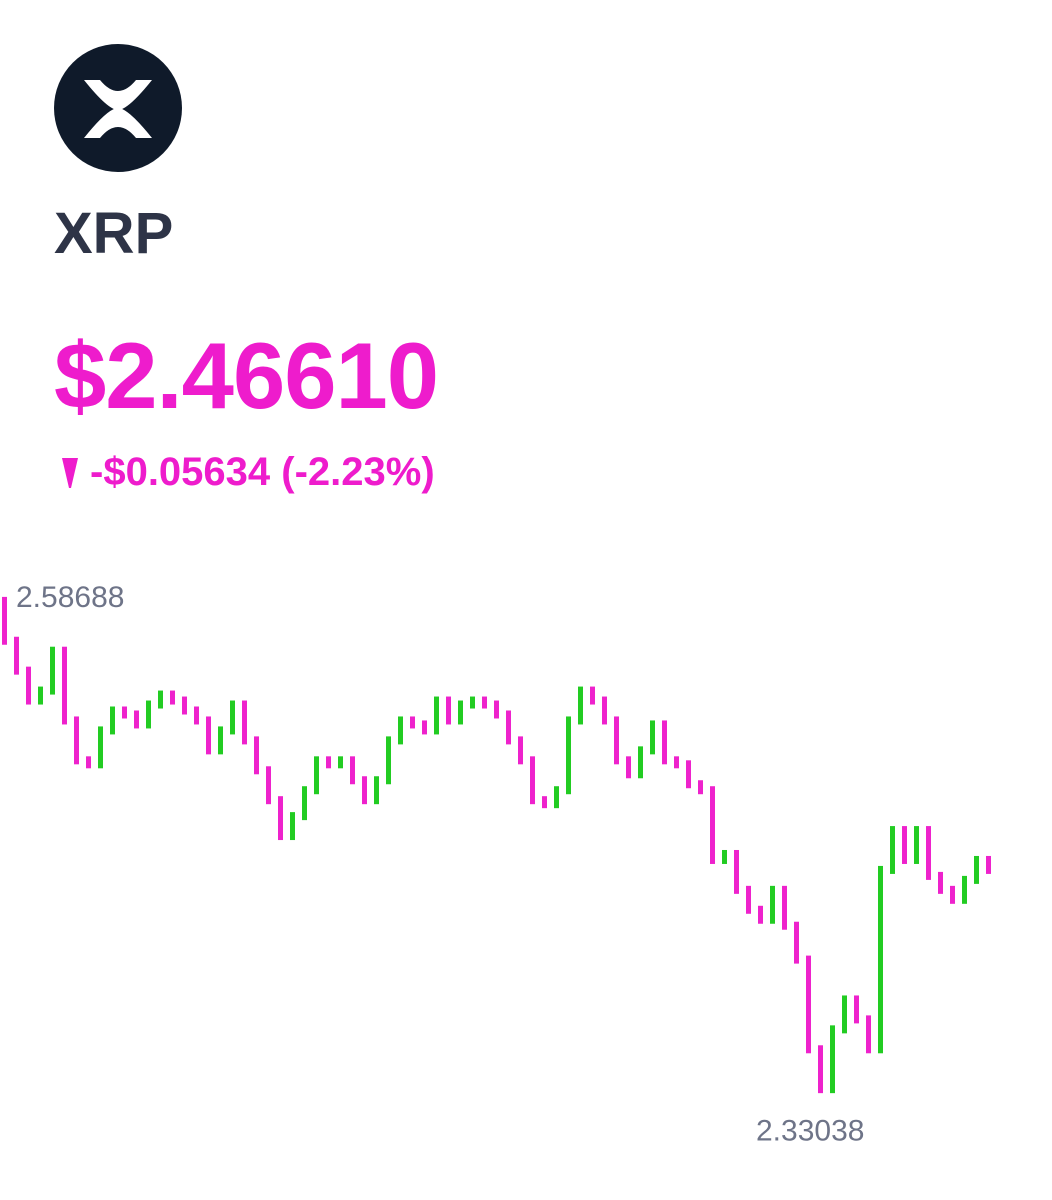 The height and width of the screenshot is (1200, 1052). What do you see at coordinates (70, 472) in the screenshot?
I see `down-arrow` at bounding box center [70, 472].